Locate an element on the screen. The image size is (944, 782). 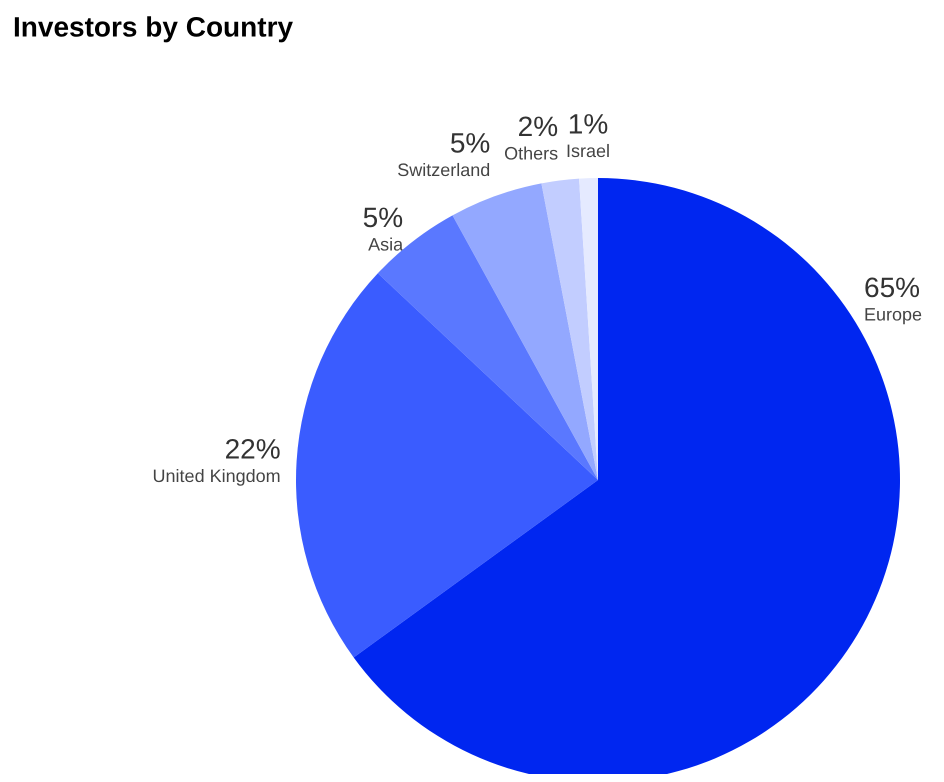
slice-label: Europe is located at coordinates (893, 314).